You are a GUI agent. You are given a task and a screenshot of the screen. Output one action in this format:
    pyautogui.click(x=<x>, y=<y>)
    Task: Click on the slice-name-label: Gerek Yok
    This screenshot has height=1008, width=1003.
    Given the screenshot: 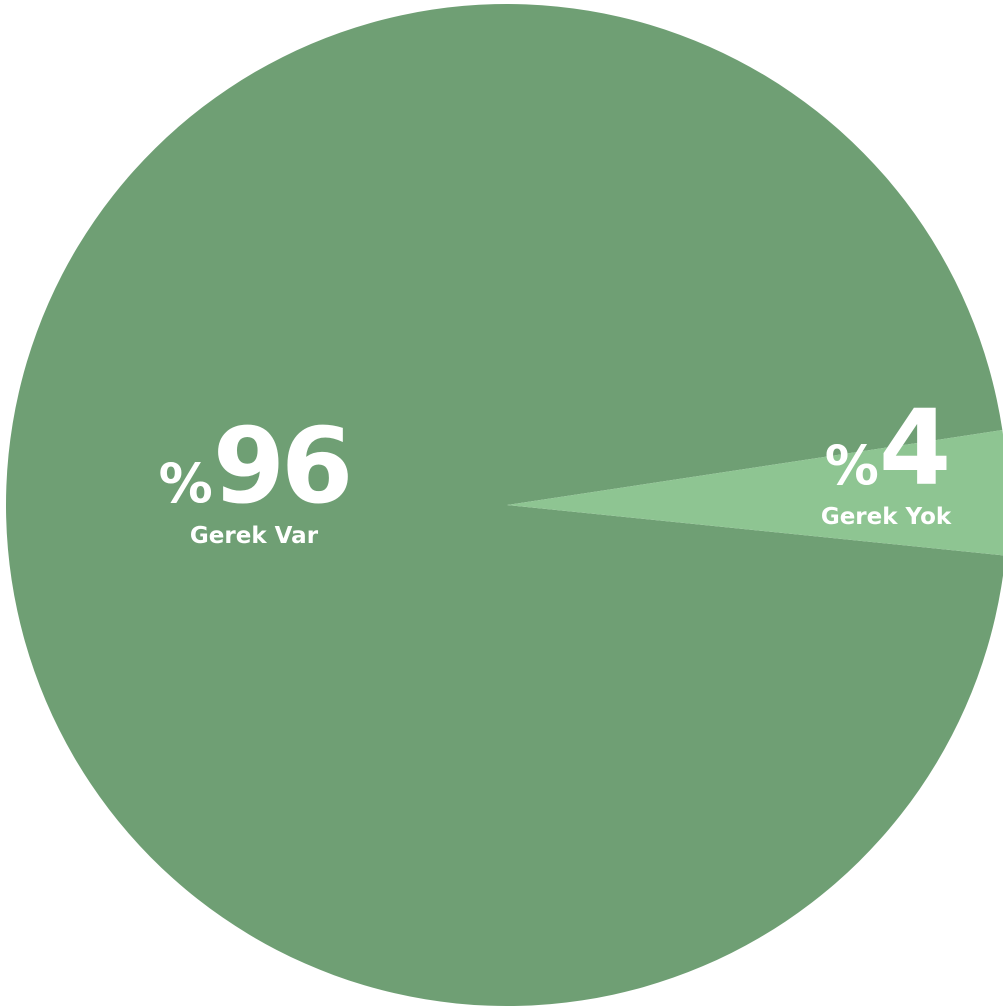 What is the action you would take?
    pyautogui.click(x=886, y=517)
    